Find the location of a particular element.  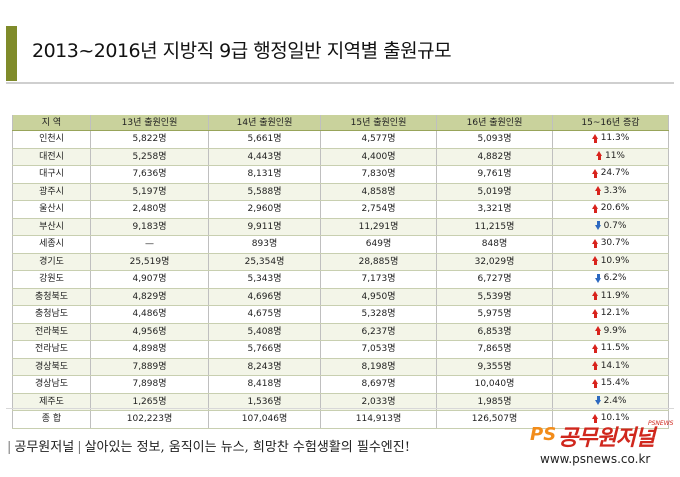

region-cell: 경상남도 is located at coordinates (51, 384).